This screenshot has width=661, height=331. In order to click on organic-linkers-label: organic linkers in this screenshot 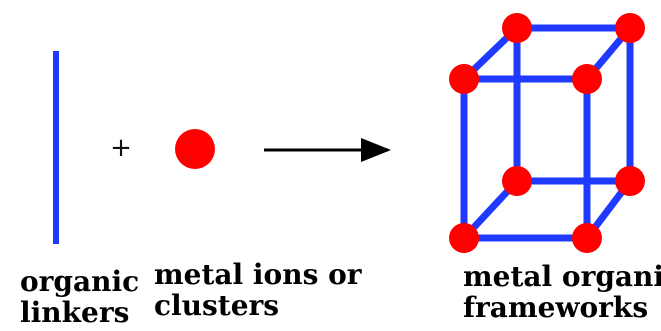, I will do `click(79, 297)`.